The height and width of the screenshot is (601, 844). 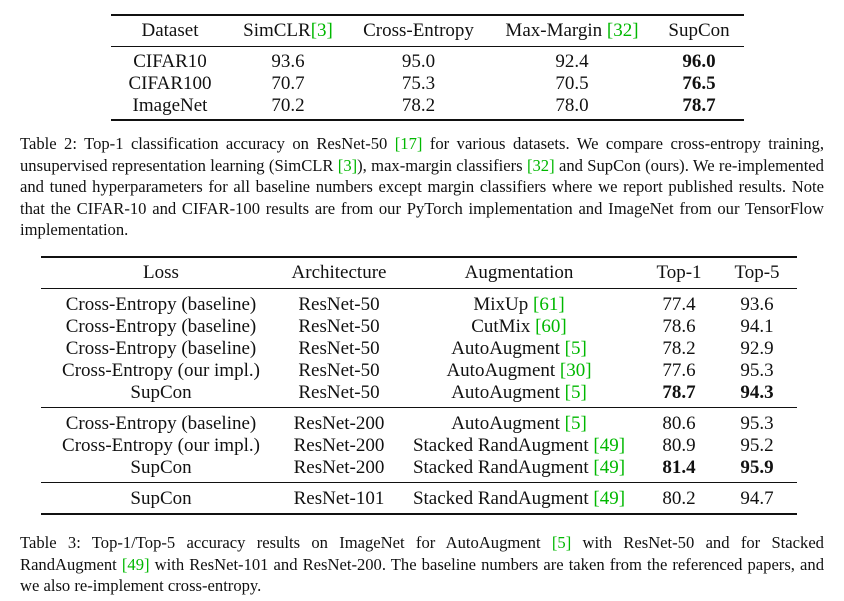 I want to click on cell-cross-entropy: 78.2, so click(x=418, y=108).